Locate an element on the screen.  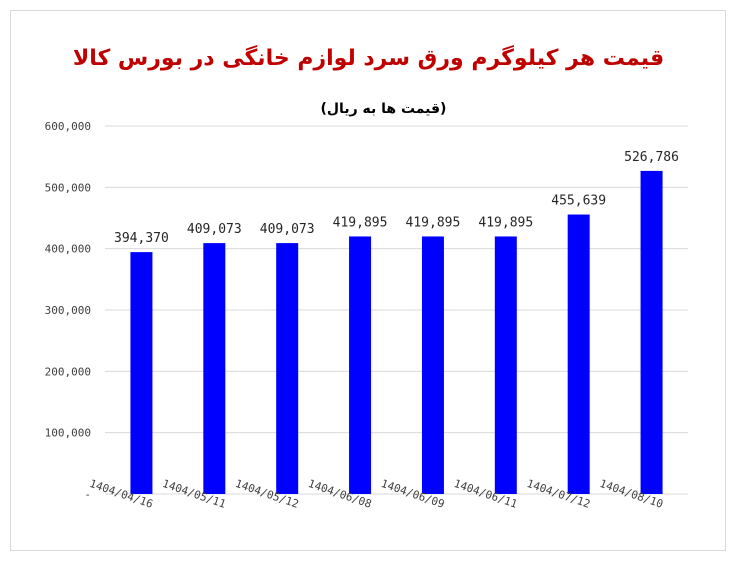
y-tick-label: 100,000 is located at coordinates (68, 433).